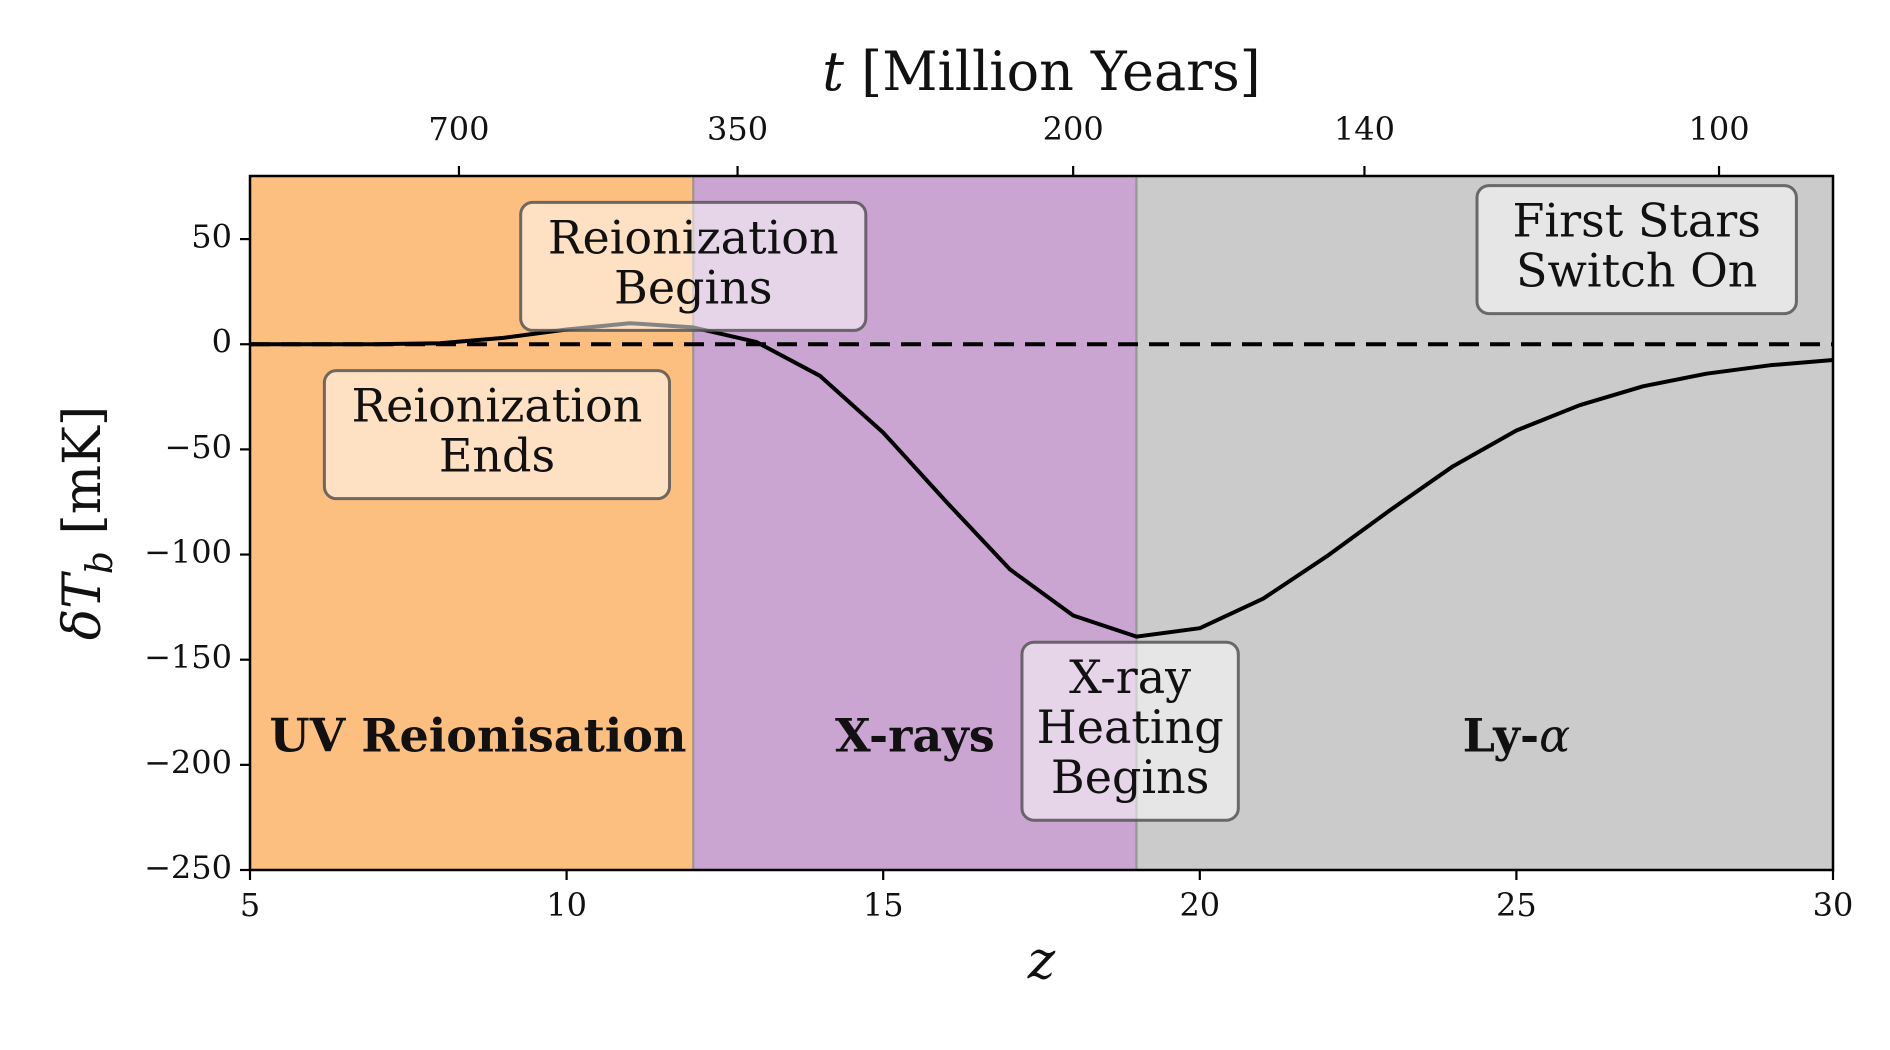 This screenshot has height=1050, width=1890. I want to click on top-tick-label: 350, so click(737, 129).